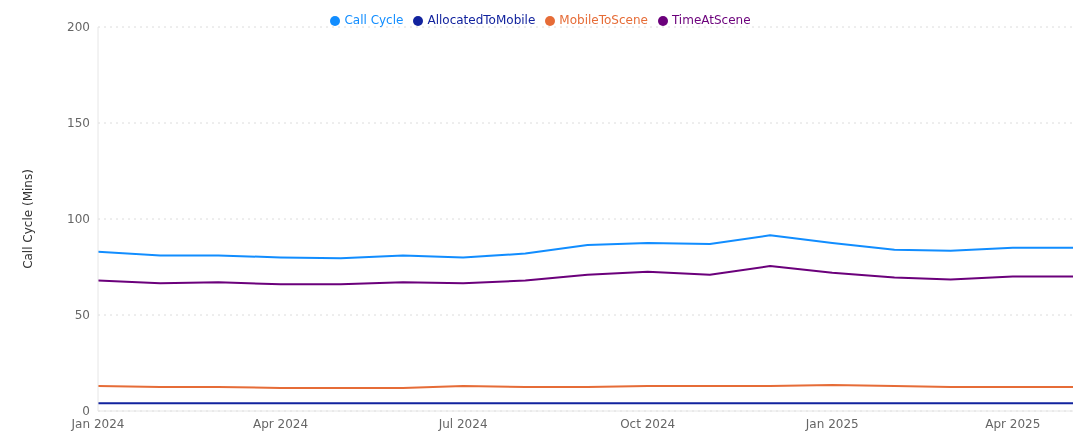  Describe the element at coordinates (711, 20) in the screenshot. I see `legend-label: TimeAtScene` at that location.